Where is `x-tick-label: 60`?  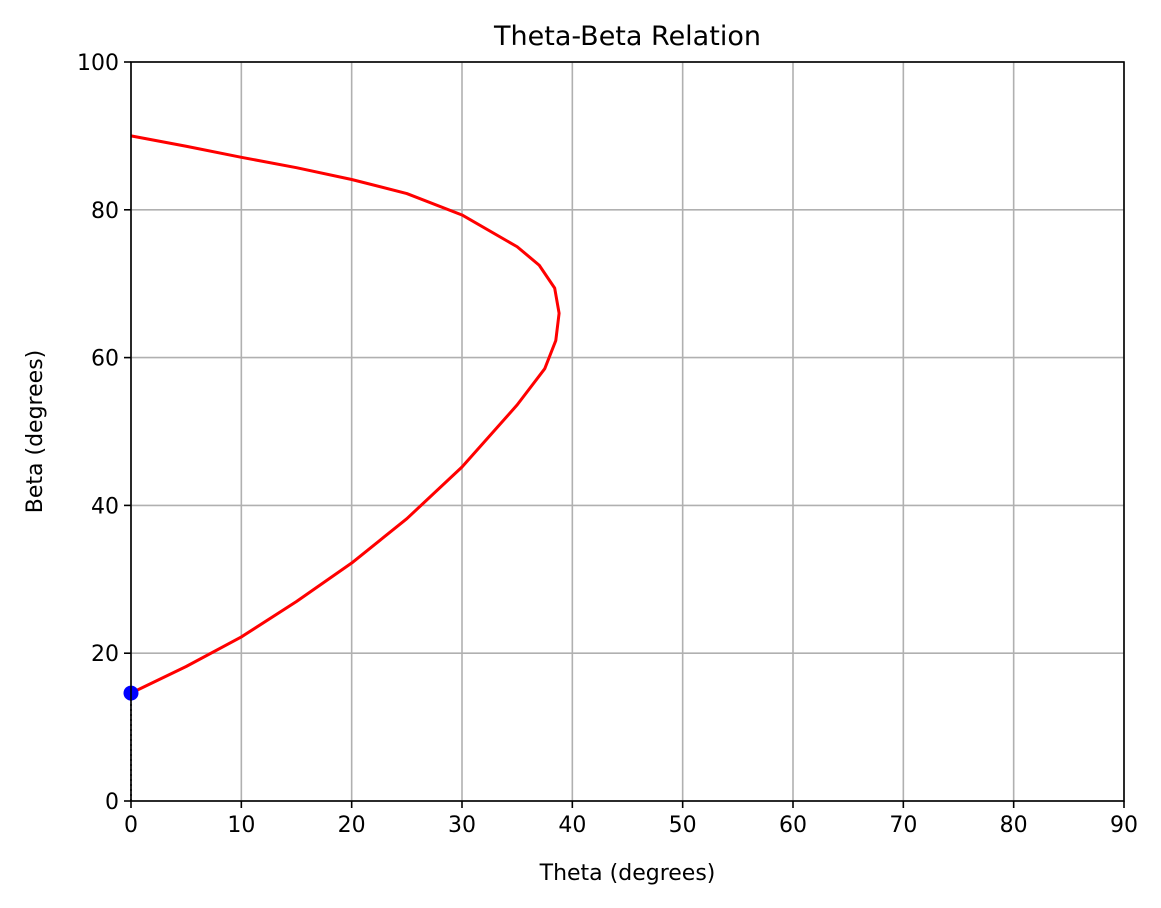 x-tick-label: 60 is located at coordinates (793, 825).